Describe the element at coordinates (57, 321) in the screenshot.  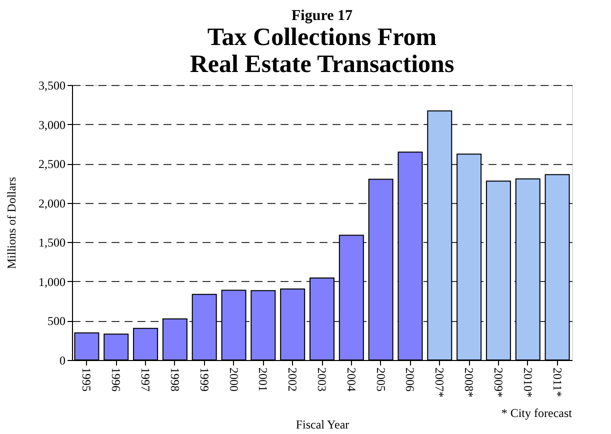
I see `y-tick-label: 500` at that location.